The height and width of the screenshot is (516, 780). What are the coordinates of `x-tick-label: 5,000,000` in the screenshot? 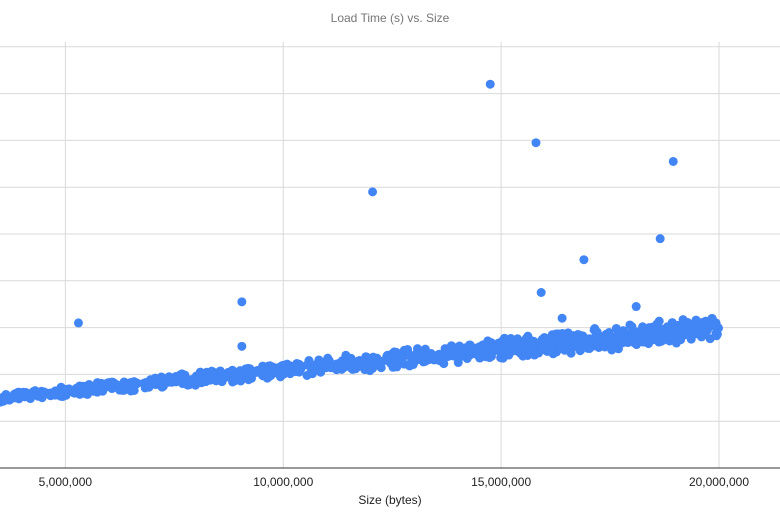 It's located at (66, 482).